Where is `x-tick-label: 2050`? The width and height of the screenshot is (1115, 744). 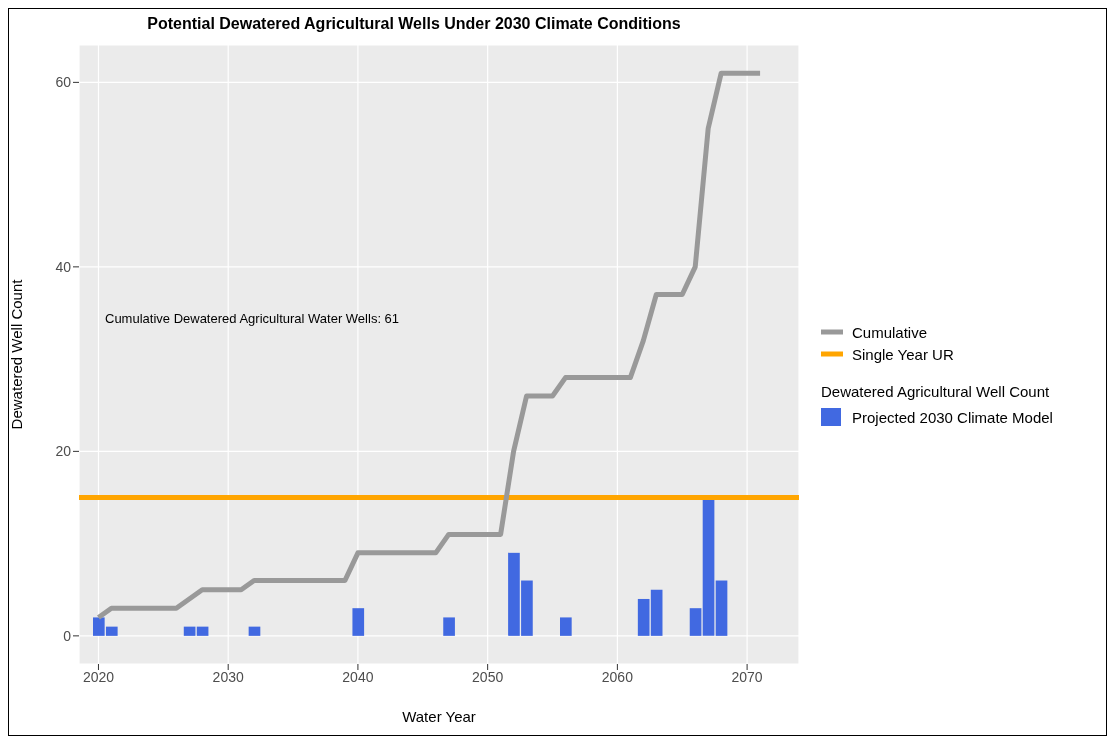
x-tick-label: 2050 is located at coordinates (488, 676).